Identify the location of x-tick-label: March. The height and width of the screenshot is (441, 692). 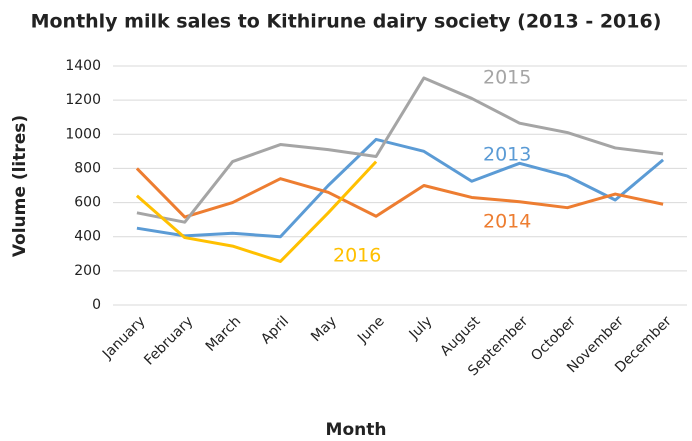
(223, 333).